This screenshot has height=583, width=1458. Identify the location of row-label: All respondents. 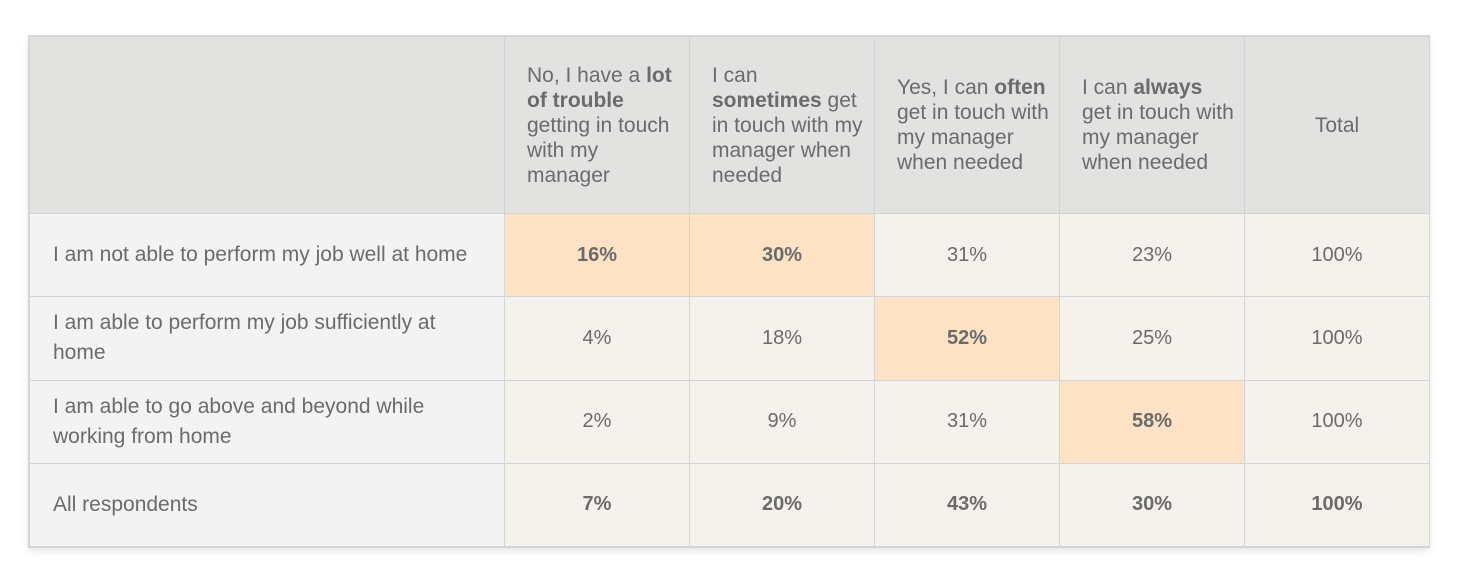
(267, 505).